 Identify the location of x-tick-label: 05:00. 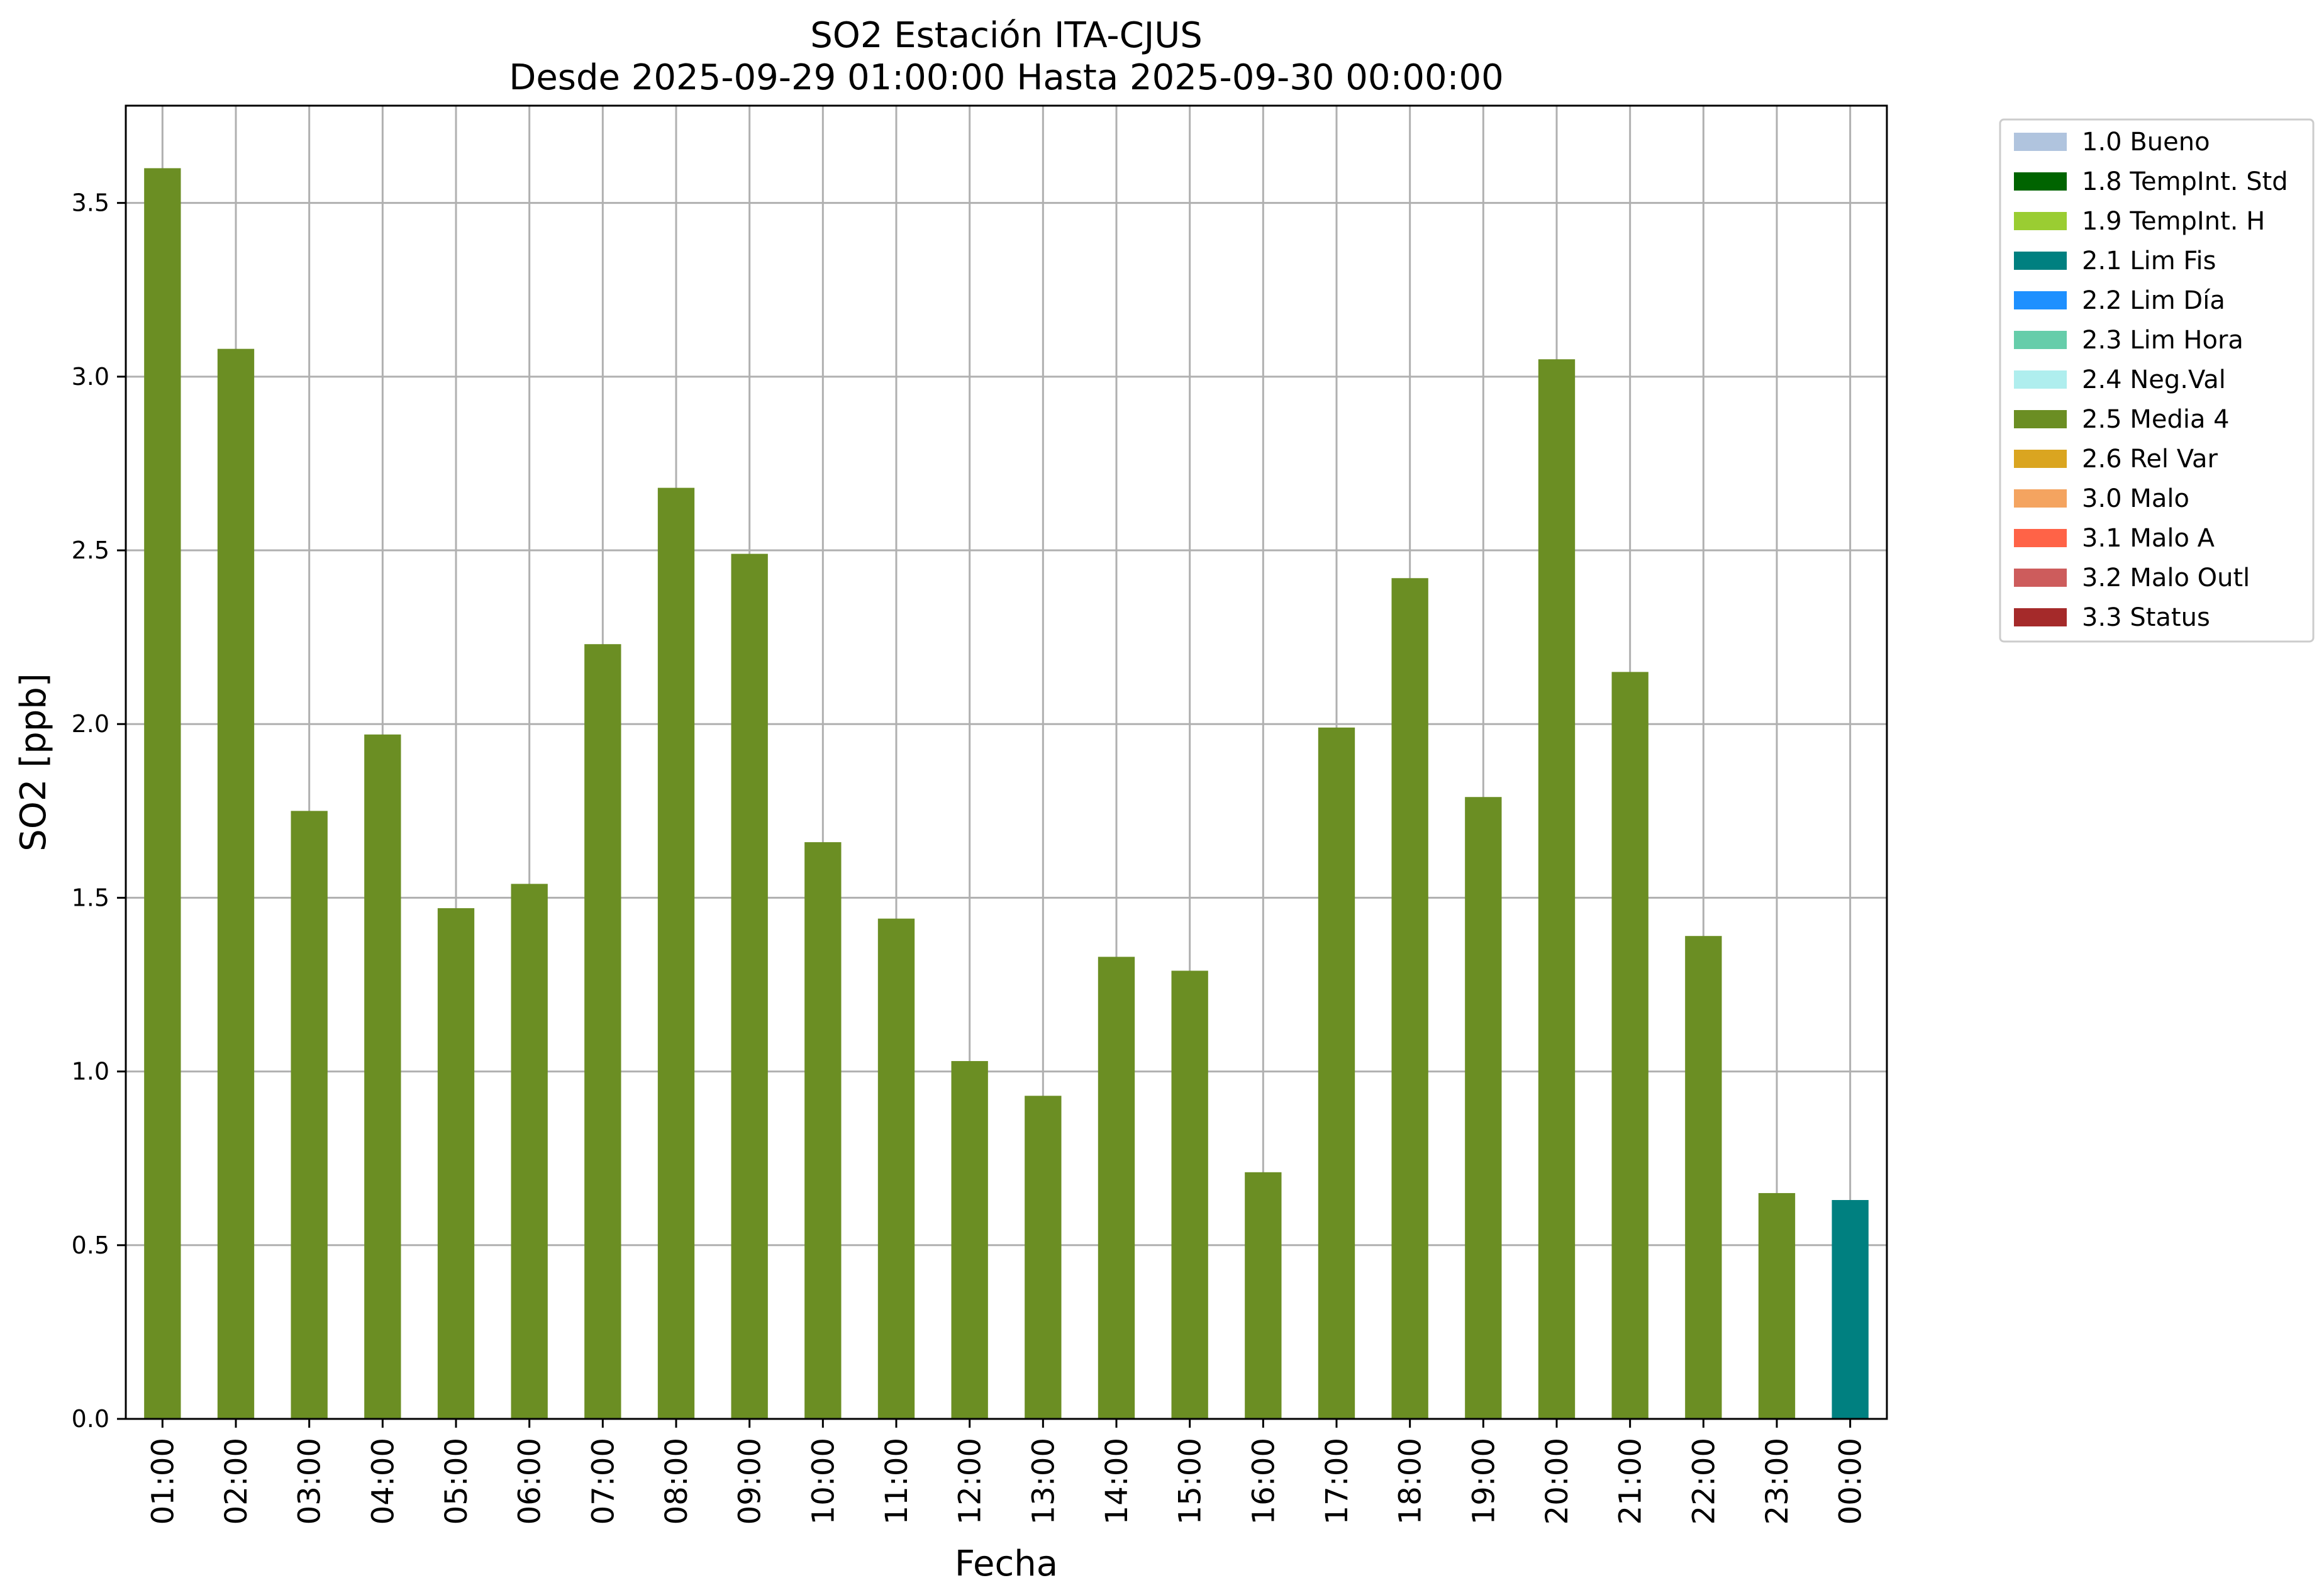
(456, 1481).